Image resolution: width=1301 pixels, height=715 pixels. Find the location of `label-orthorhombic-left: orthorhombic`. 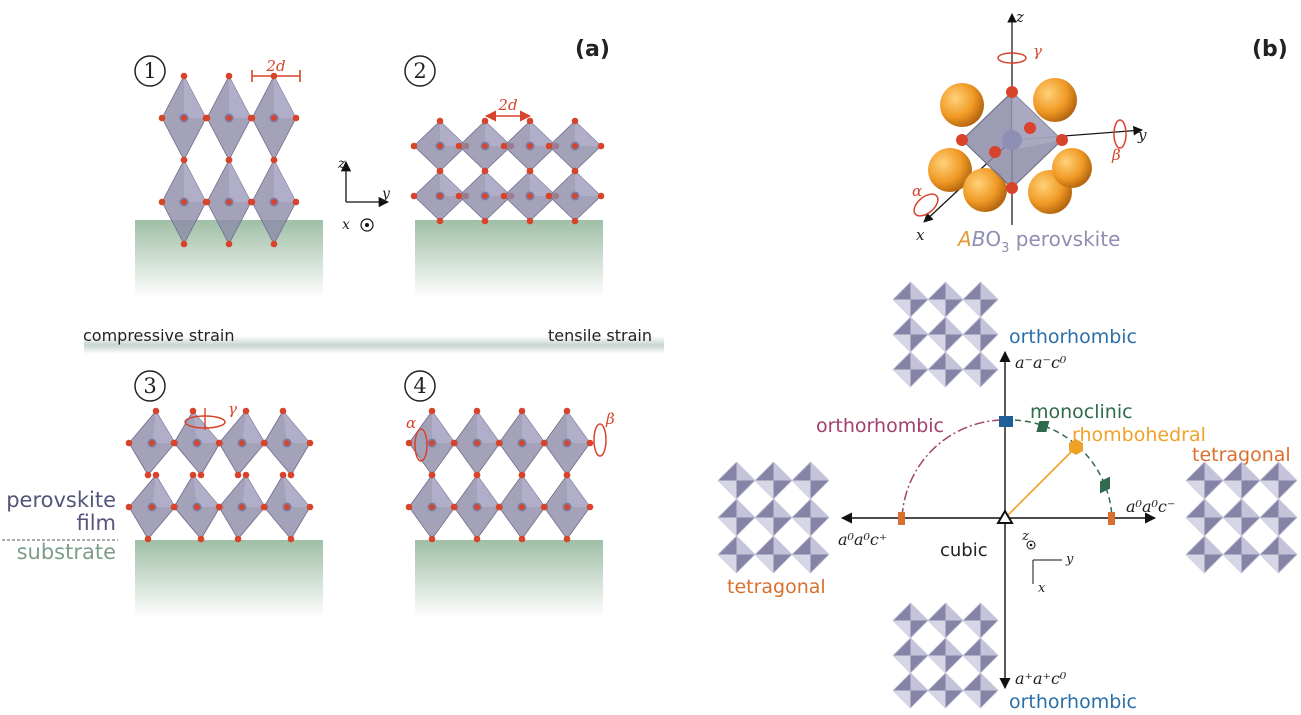

label-orthorhombic-left: orthorhombic is located at coordinates (880, 426).